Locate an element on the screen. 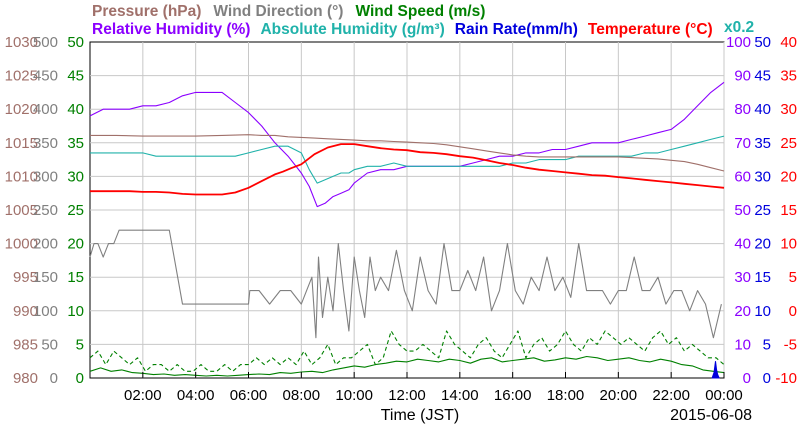  y-tick-label: 300 is located at coordinates (45, 176).